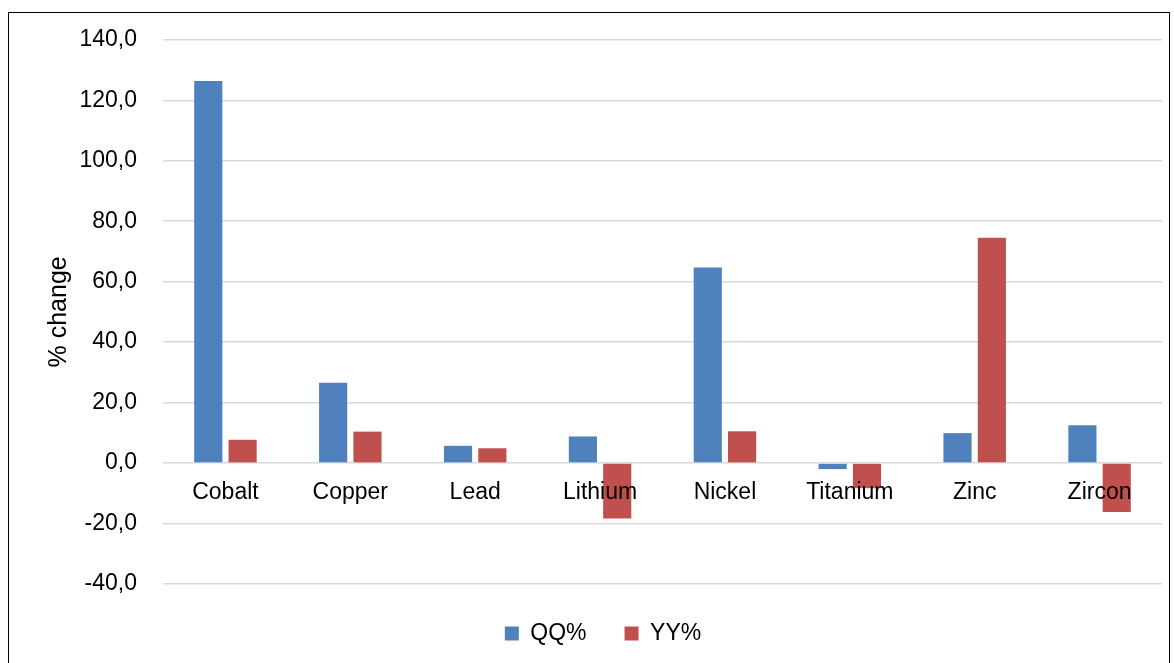 The width and height of the screenshot is (1174, 663). I want to click on y-tick-label: 0,0, so click(121, 461).